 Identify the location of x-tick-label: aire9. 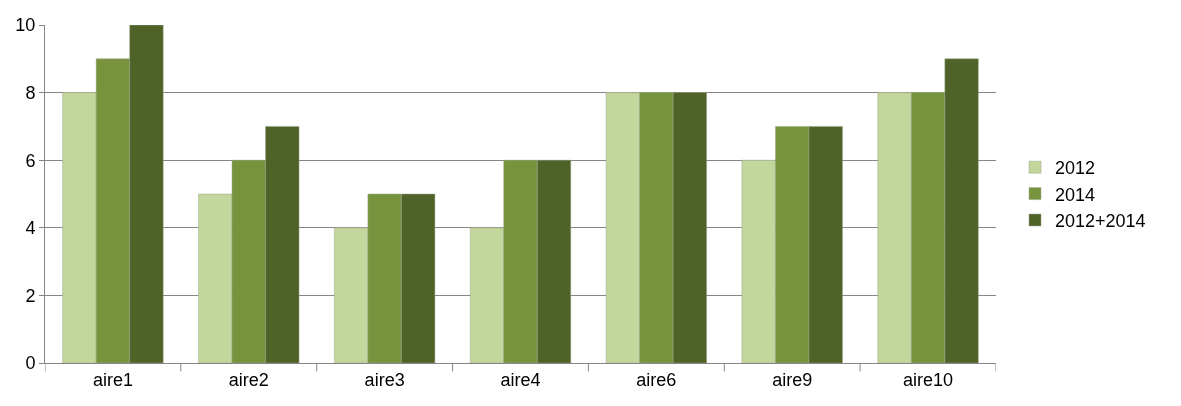
(792, 379).